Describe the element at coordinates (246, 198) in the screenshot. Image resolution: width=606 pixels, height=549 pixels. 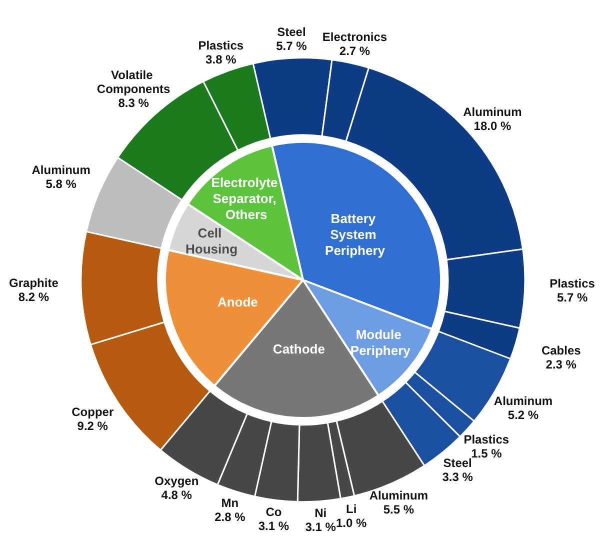
I see `slice-label: Electrolyte Separator, Others` at that location.